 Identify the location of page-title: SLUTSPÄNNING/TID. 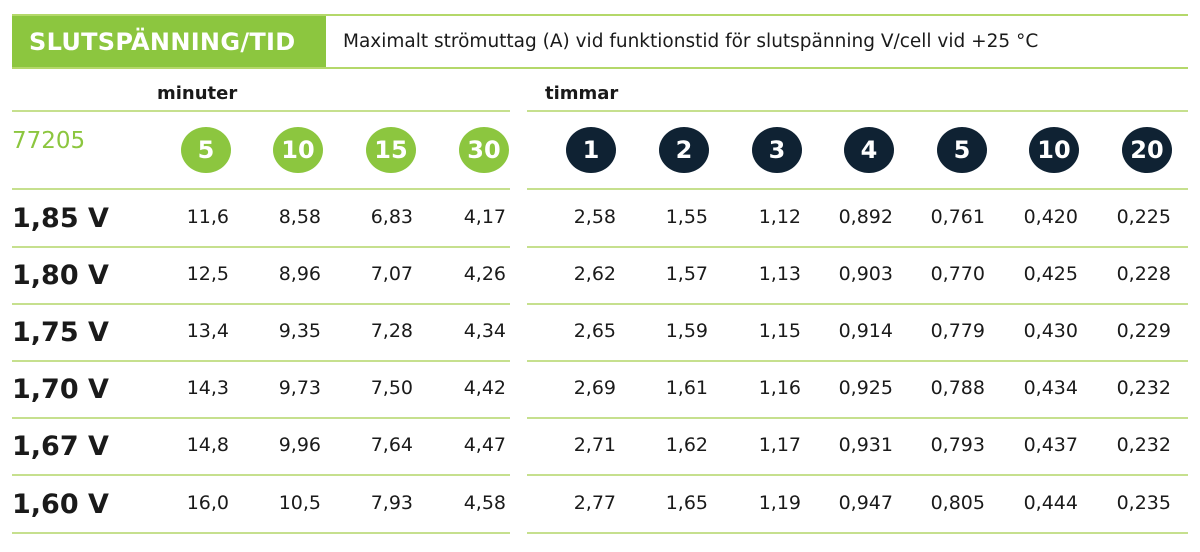
(162, 41).